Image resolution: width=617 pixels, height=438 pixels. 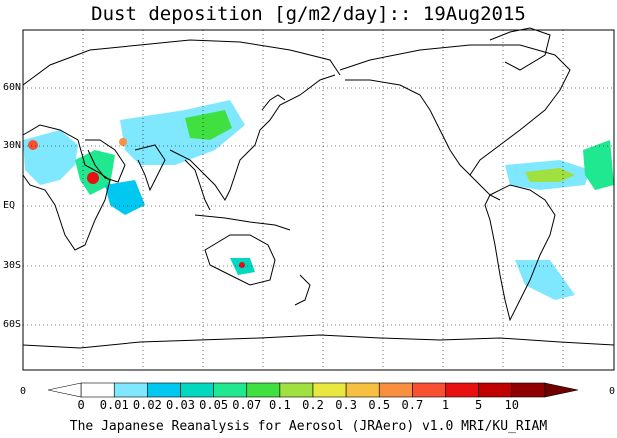 I want to click on coastline-africa, so click(x=66, y=187).